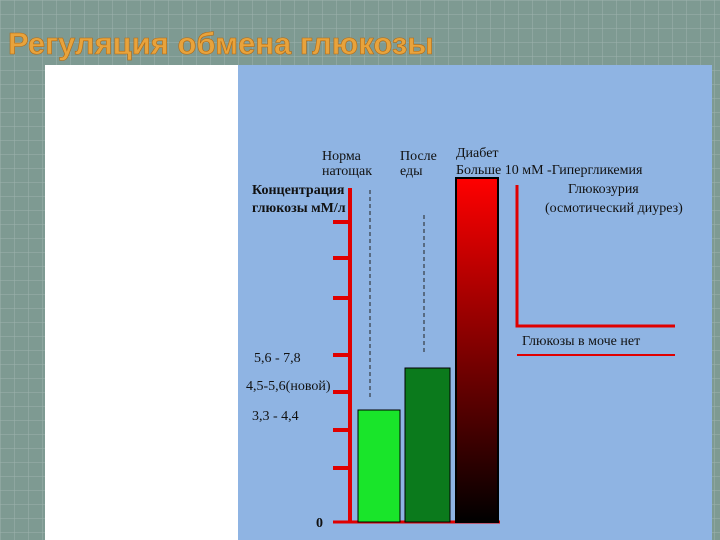 The image size is (720, 540). What do you see at coordinates (347, 171) in the screenshot?
I see `column-label: натощак` at bounding box center [347, 171].